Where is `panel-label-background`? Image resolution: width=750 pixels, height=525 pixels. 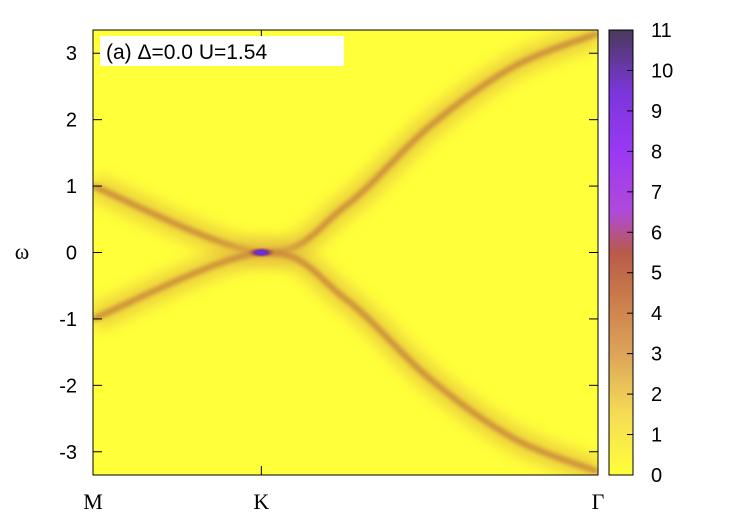
panel-label-background is located at coordinates (222, 51).